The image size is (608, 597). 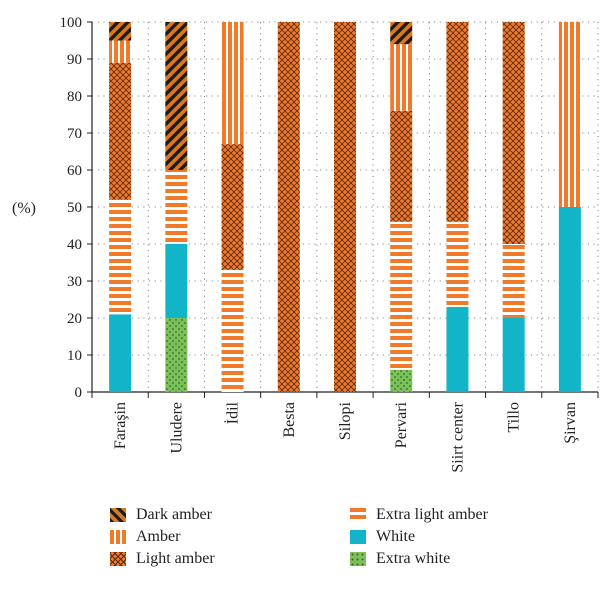 I want to click on x-tick-label: Siirt center, so click(x=457, y=436).